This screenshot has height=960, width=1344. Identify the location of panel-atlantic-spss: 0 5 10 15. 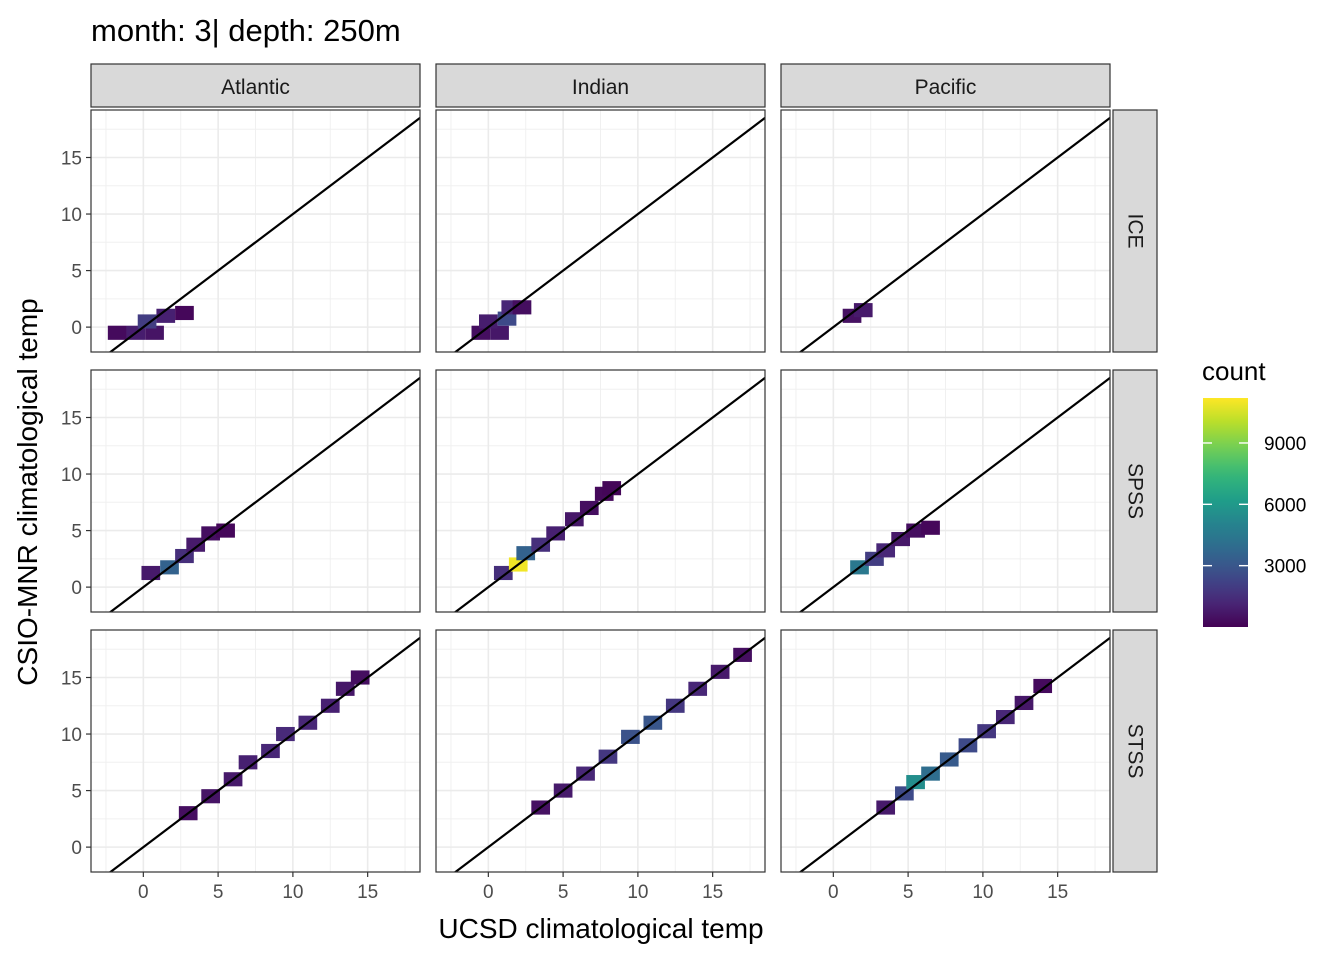
(241, 491).